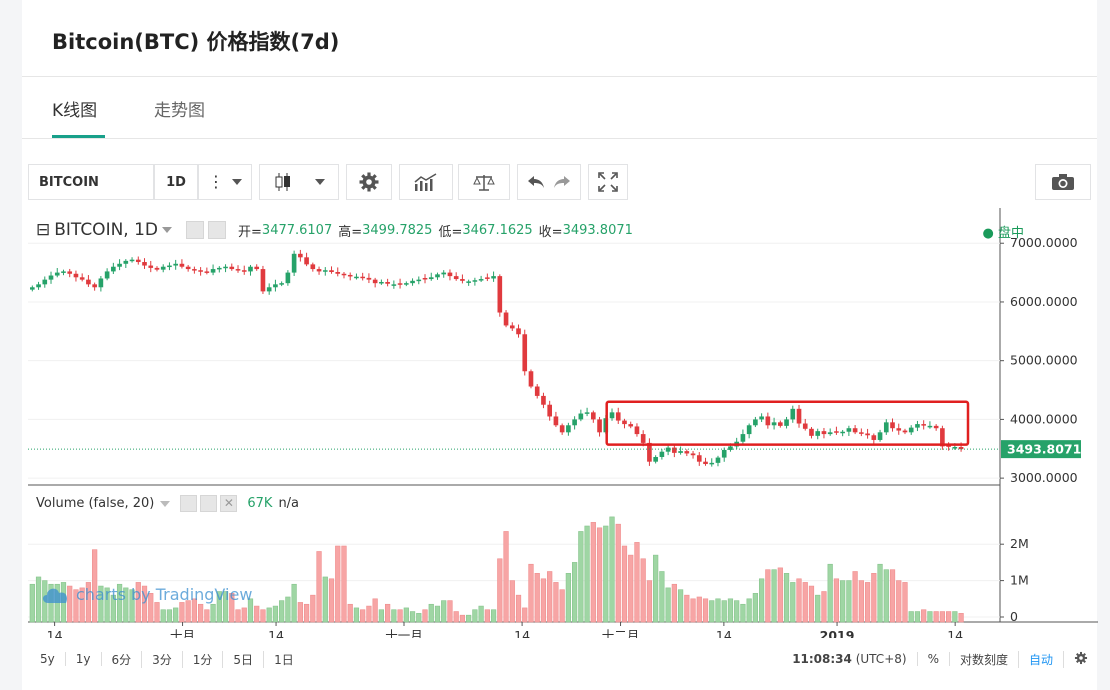 The height and width of the screenshot is (690, 1110). I want to click on volume-value: 67K, so click(260, 503).